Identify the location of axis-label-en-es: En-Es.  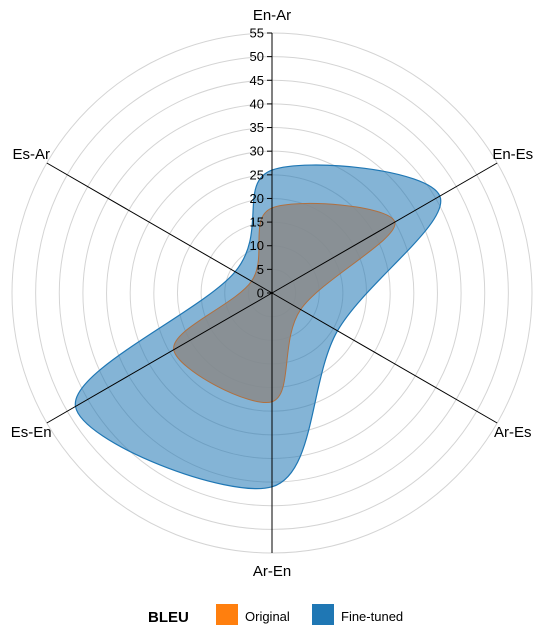
(512, 154).